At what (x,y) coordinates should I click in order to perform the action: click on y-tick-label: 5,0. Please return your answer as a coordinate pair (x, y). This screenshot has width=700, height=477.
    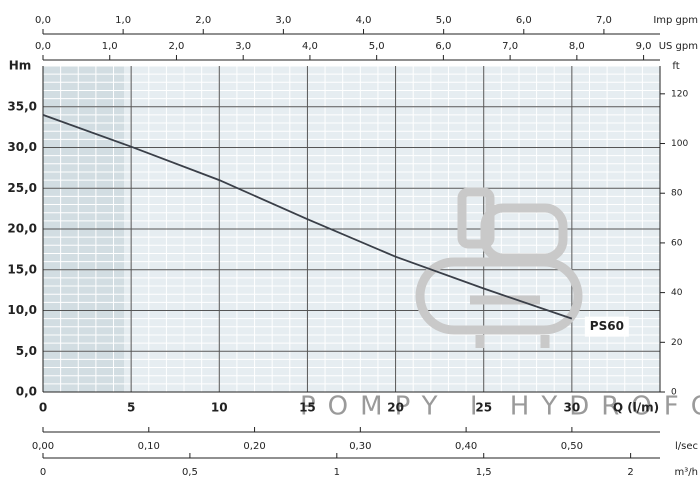
    Looking at the image, I should click on (26, 351).